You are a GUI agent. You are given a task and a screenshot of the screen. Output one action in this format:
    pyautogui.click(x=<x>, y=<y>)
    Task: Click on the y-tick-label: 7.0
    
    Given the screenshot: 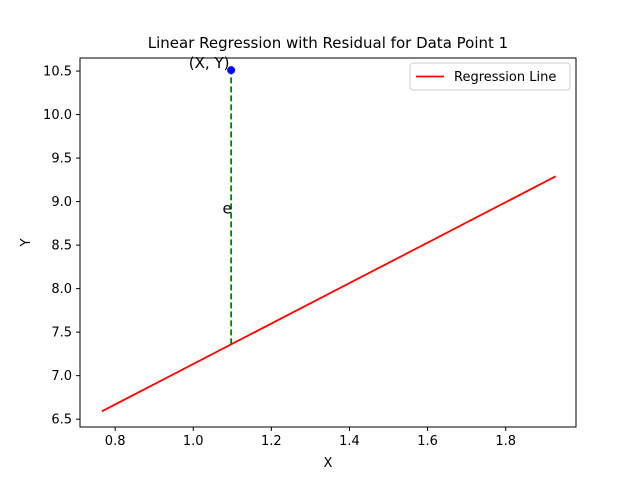 What is the action you would take?
    pyautogui.click(x=61, y=376)
    